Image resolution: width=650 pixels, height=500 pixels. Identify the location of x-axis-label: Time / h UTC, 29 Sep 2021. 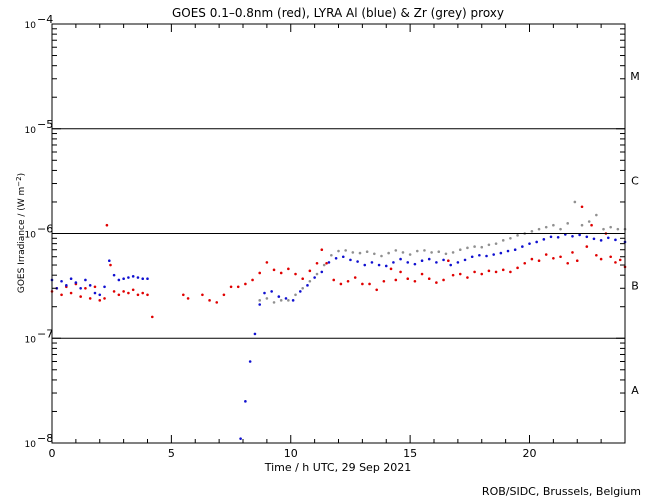
(338, 467).